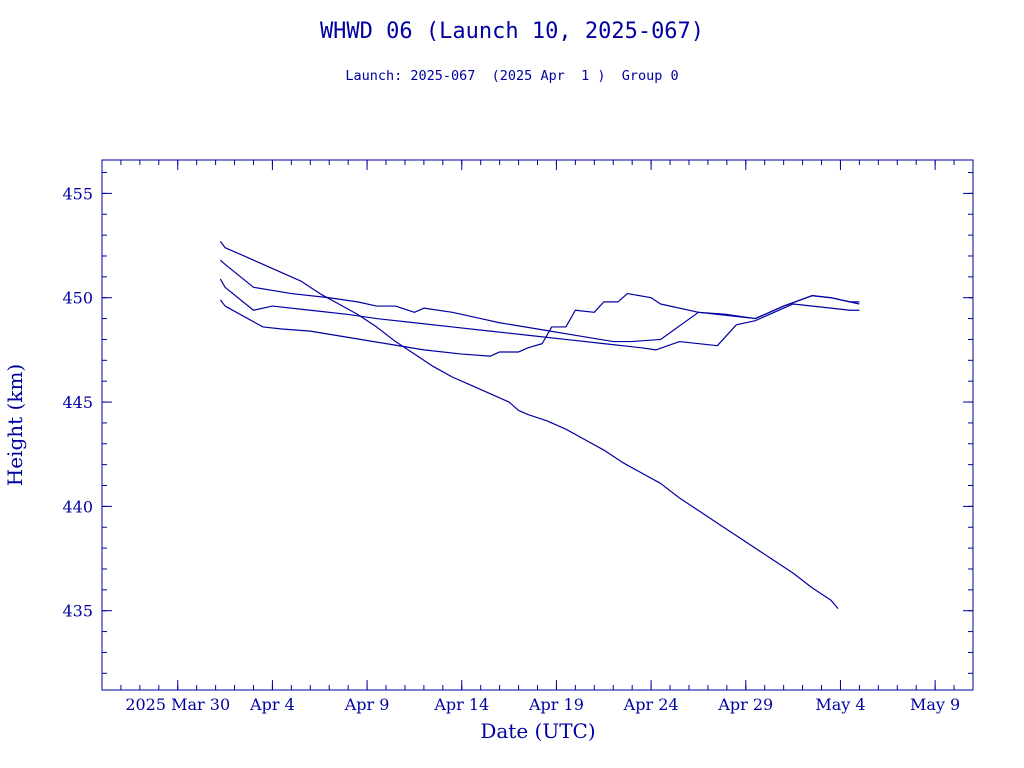  I want to click on x-tick-label: Apr 14, so click(461, 704).